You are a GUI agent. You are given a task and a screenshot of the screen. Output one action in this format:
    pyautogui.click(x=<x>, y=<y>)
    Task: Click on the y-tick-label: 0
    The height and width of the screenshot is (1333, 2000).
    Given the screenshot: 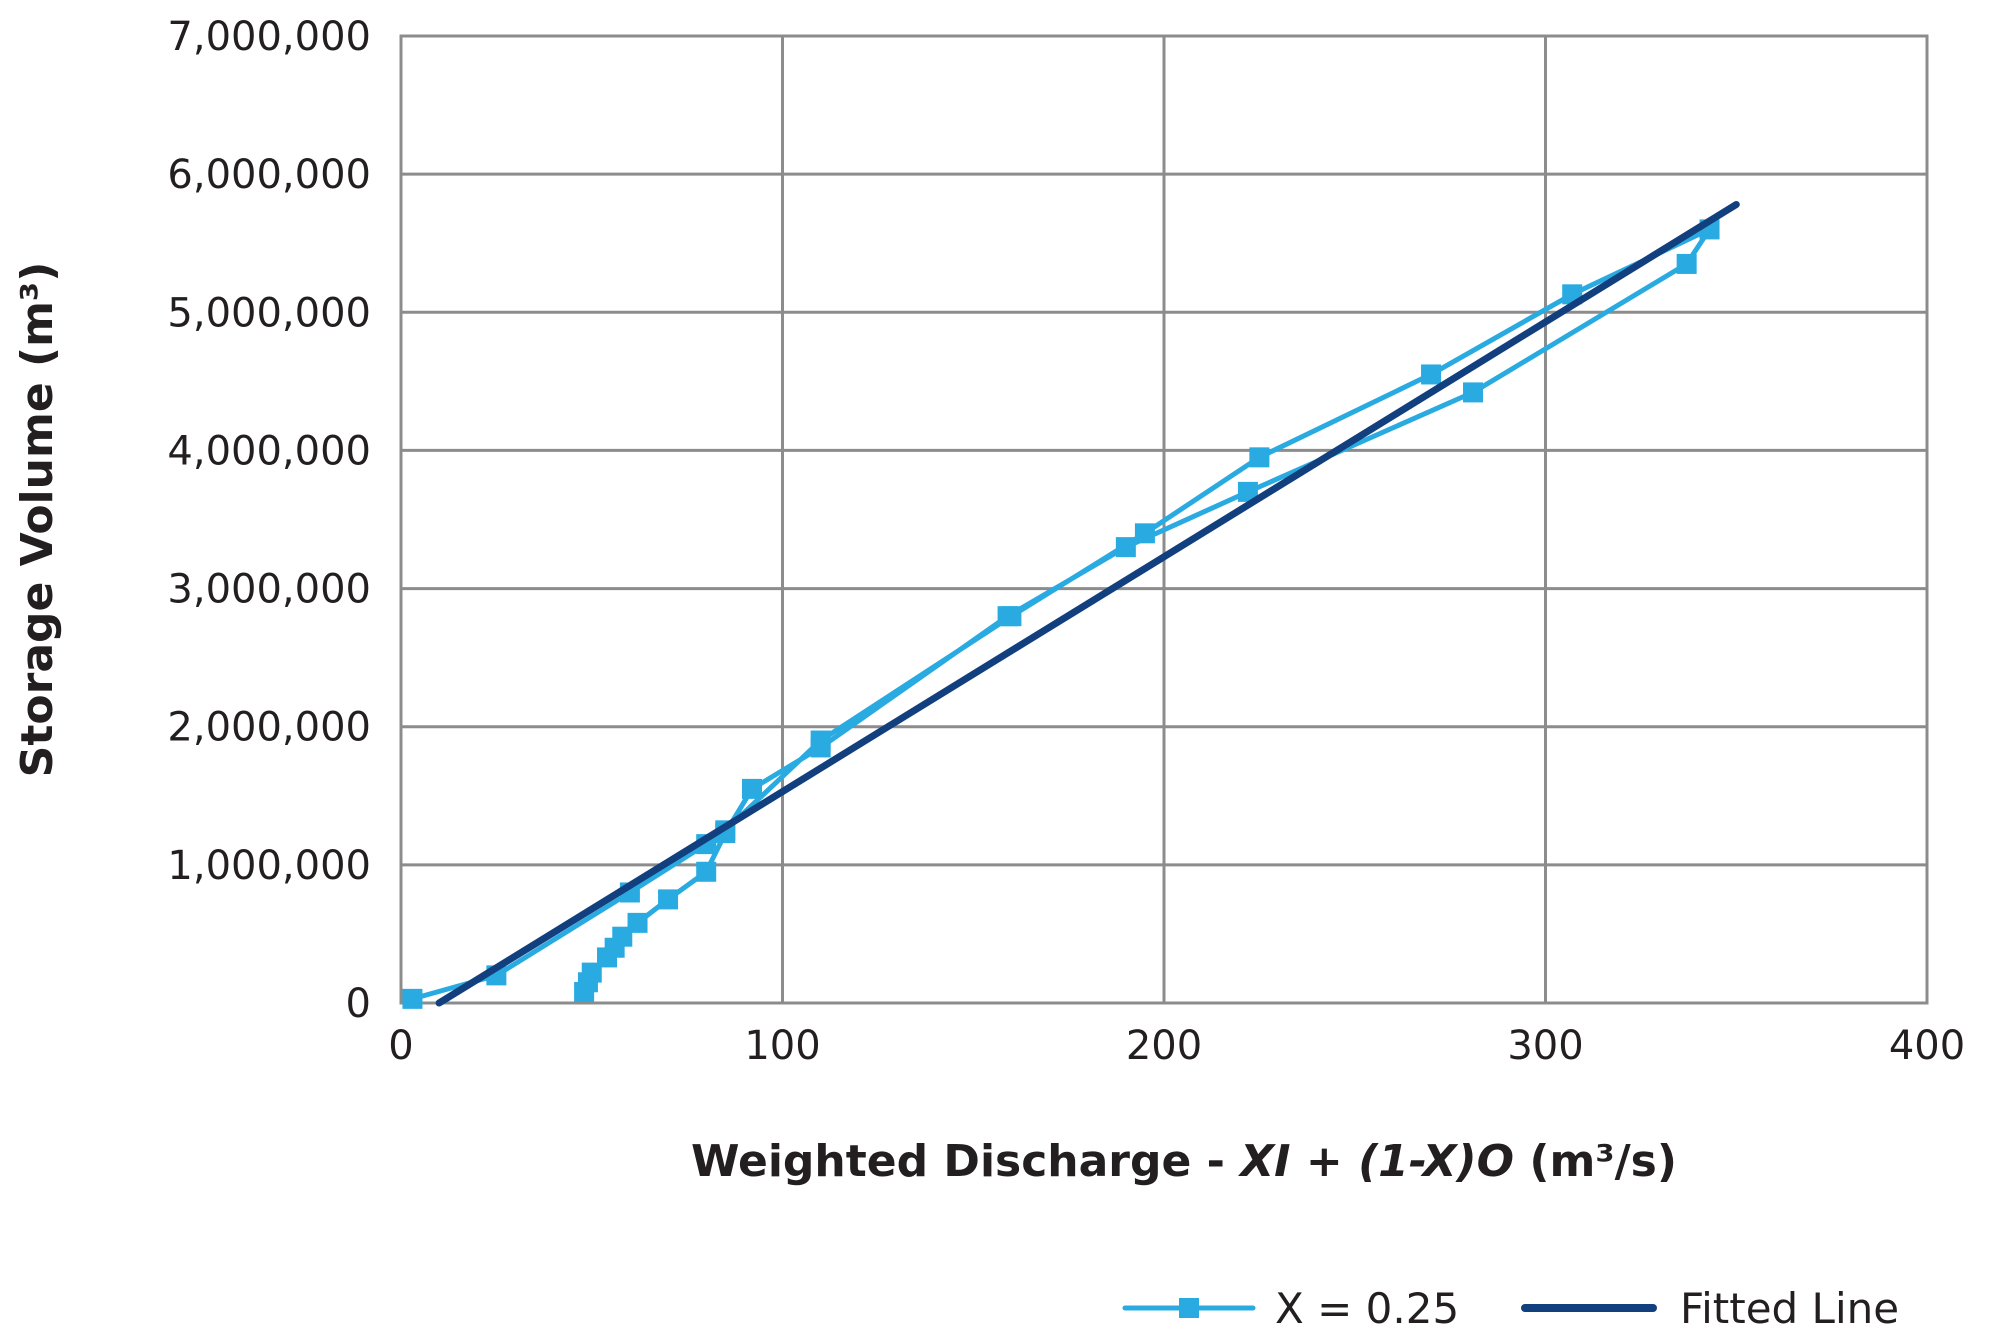 What is the action you would take?
    pyautogui.click(x=358, y=1004)
    